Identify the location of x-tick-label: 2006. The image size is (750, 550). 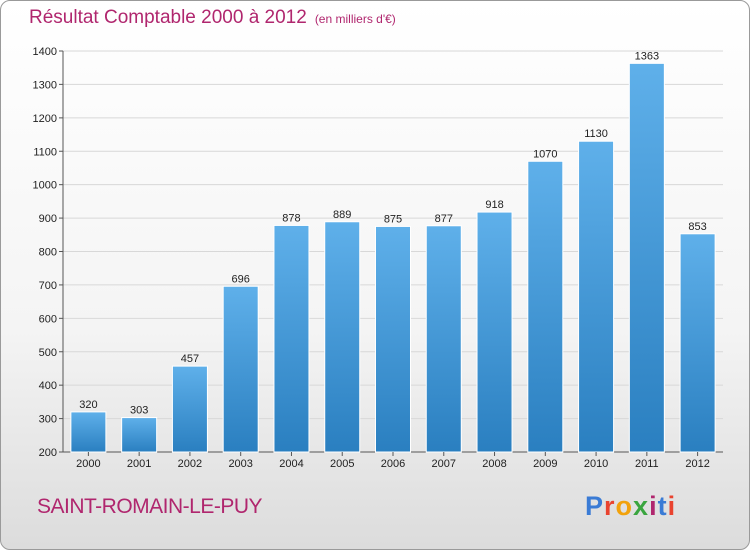
(393, 464).